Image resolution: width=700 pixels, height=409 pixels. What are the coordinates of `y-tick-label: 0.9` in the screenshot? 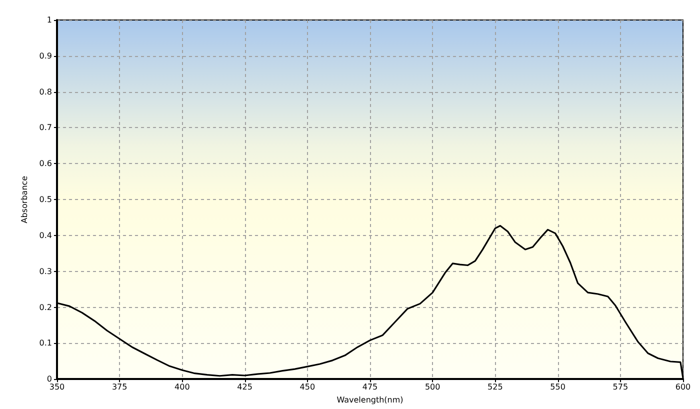 It's located at (45, 55).